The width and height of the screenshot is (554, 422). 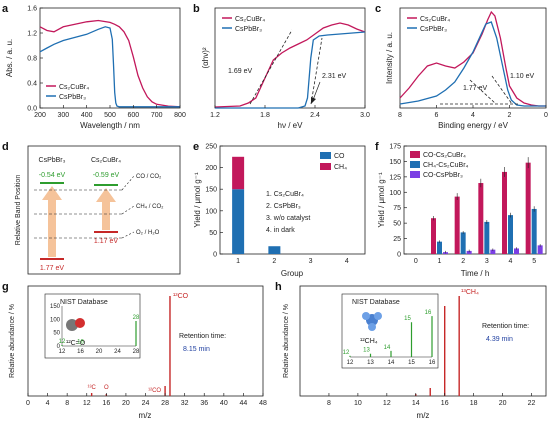 What do you see at coordinates (407, 319) in the screenshot?
I see `inset-peak-label-h: 15` at bounding box center [407, 319].